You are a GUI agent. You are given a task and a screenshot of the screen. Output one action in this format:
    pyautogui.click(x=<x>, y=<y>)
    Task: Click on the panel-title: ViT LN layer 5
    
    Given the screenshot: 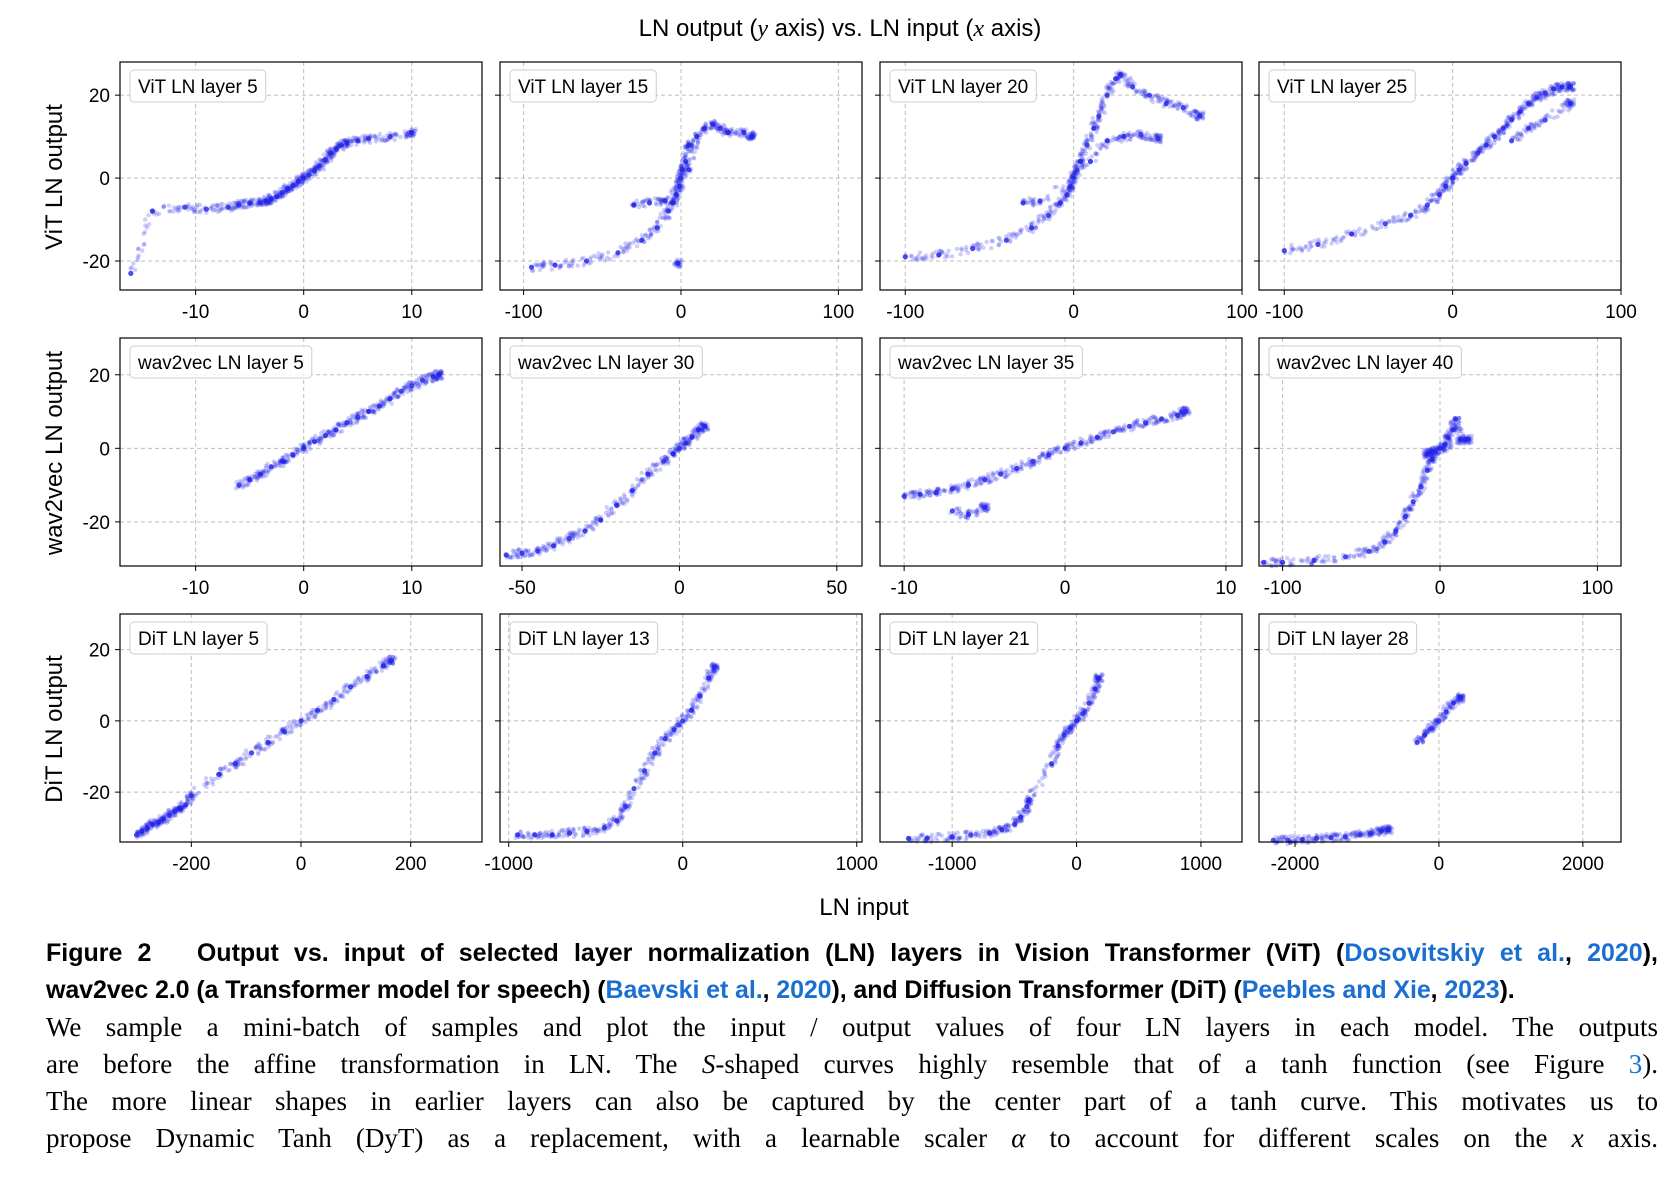 What is the action you would take?
    pyautogui.click(x=198, y=87)
    